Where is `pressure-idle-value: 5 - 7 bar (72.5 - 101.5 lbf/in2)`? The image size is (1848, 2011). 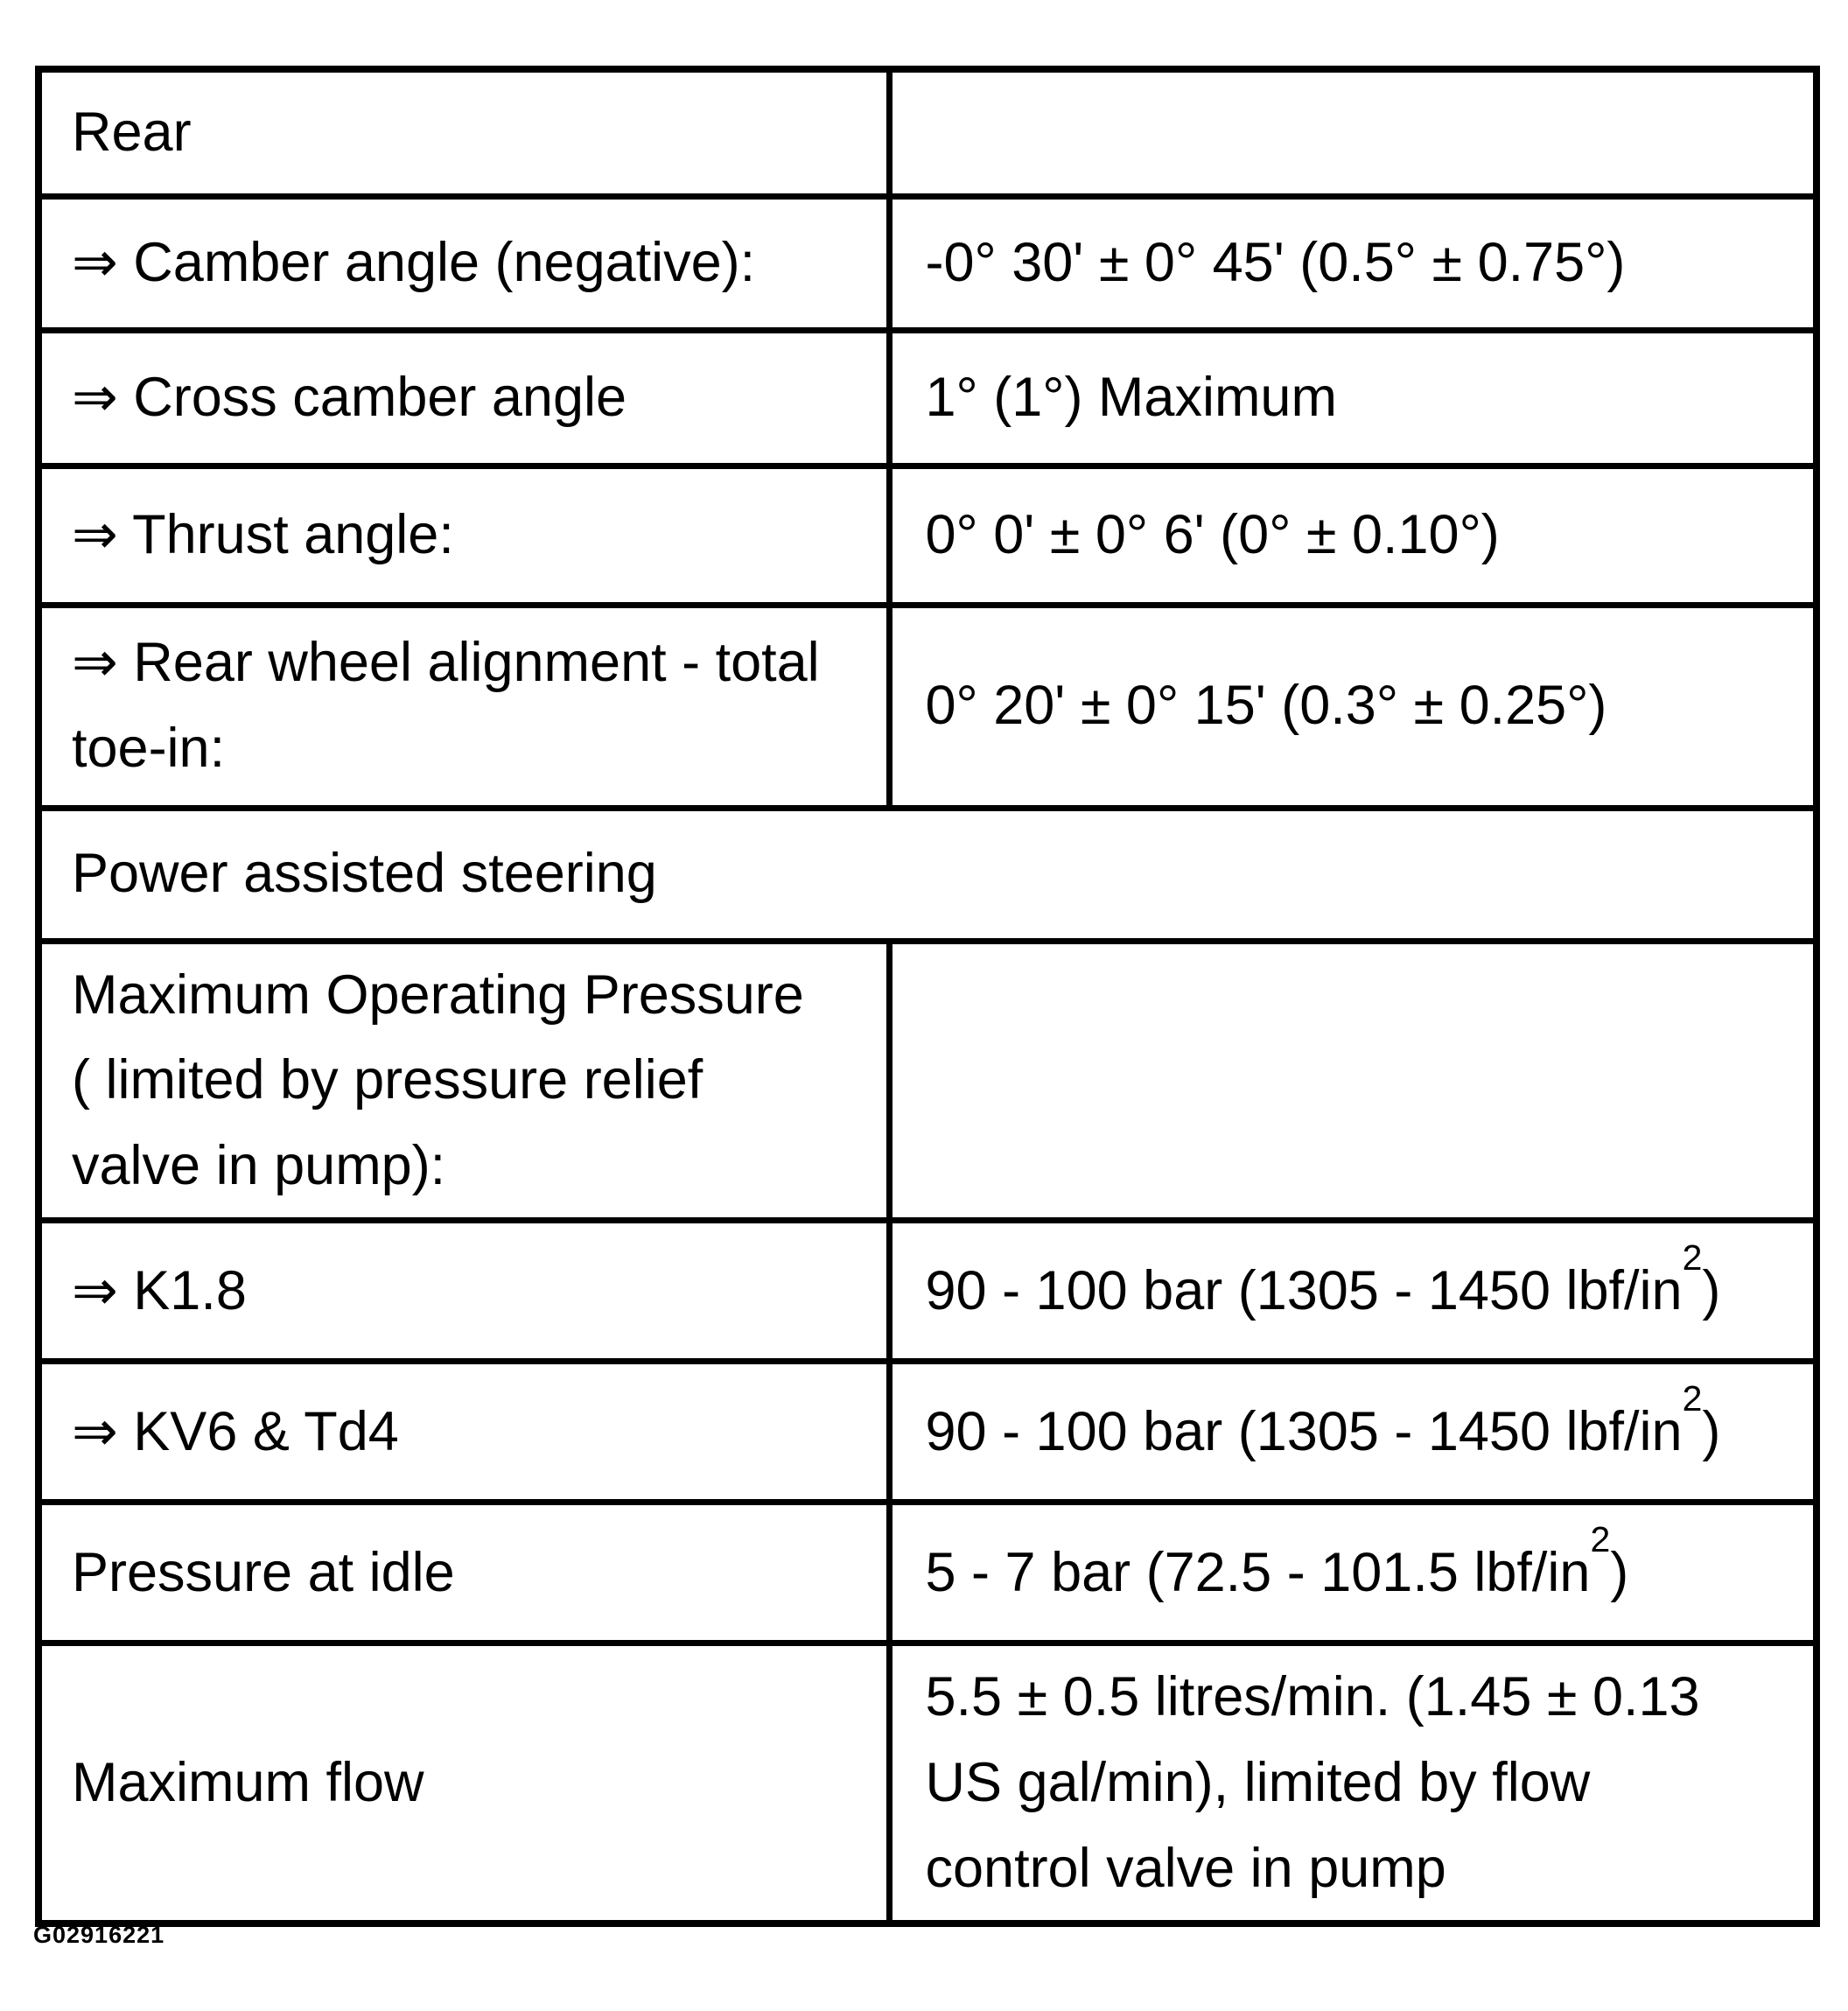
pressure-idle-value: 5 - 7 bar (72.5 - 101.5 lbf/in2) is located at coordinates (1277, 1569).